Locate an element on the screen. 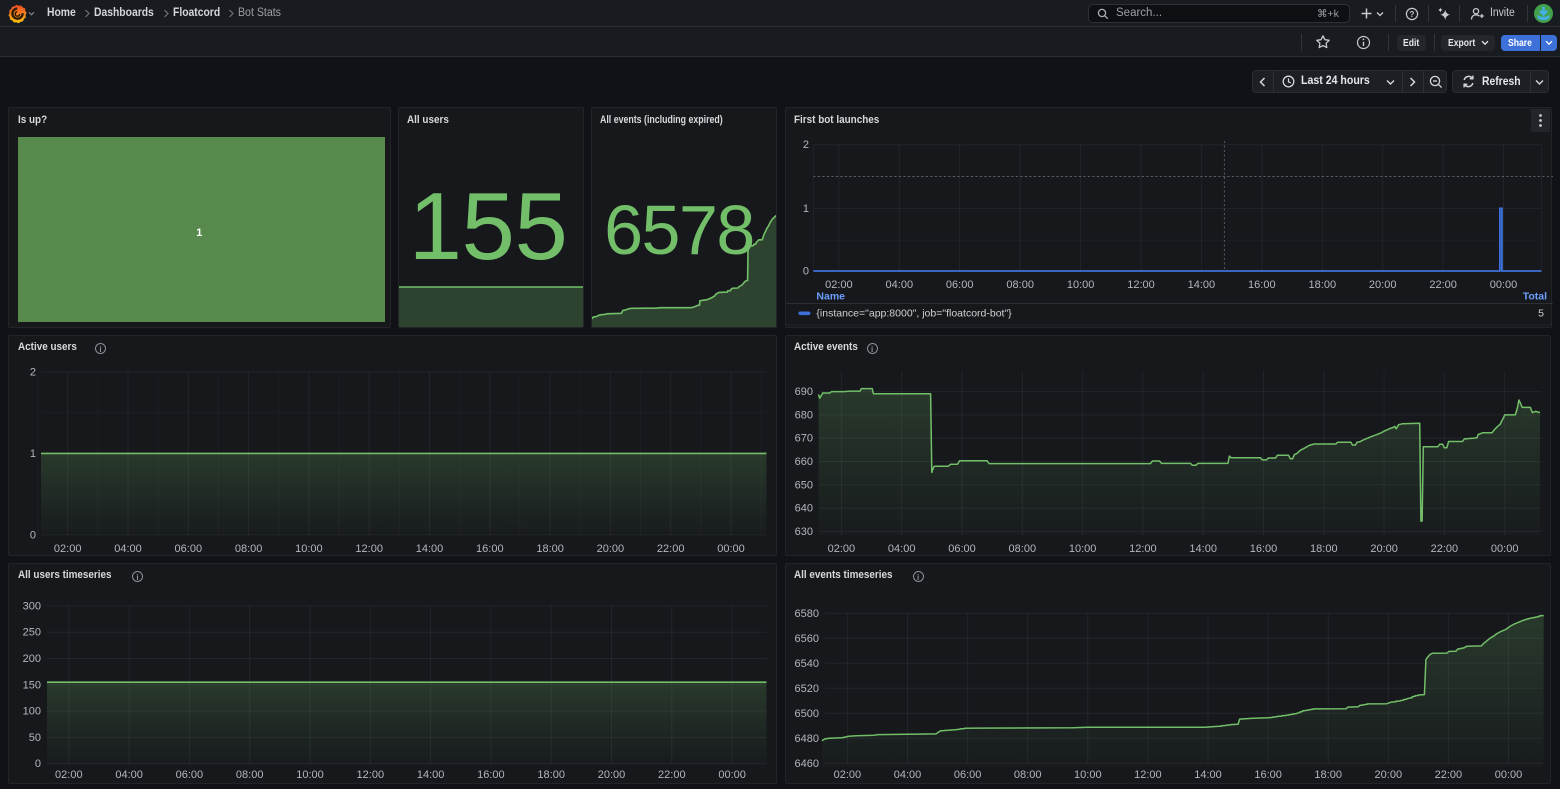 This screenshot has width=1560, height=789. svg-text: 6540 is located at coordinates (806, 663).